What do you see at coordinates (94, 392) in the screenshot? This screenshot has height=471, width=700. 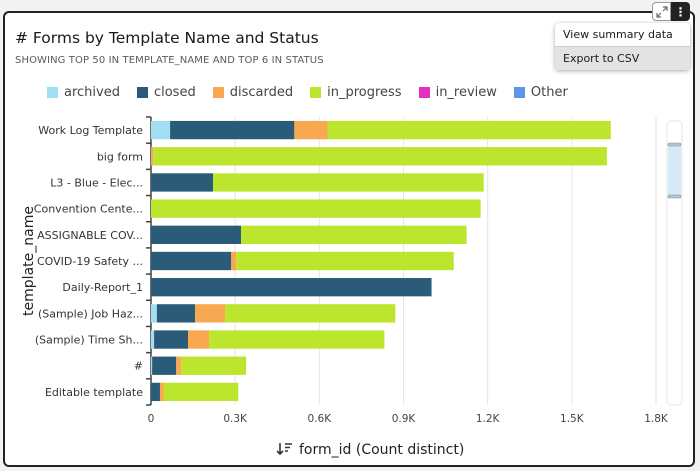 I see `y-tick-label: Editable template` at bounding box center [94, 392].